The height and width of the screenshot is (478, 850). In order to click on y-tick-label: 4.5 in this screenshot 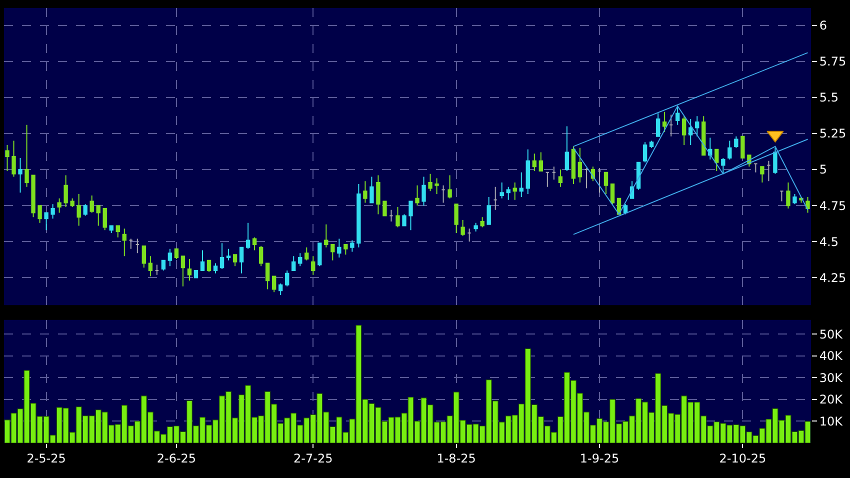, I will do `click(828, 241)`.